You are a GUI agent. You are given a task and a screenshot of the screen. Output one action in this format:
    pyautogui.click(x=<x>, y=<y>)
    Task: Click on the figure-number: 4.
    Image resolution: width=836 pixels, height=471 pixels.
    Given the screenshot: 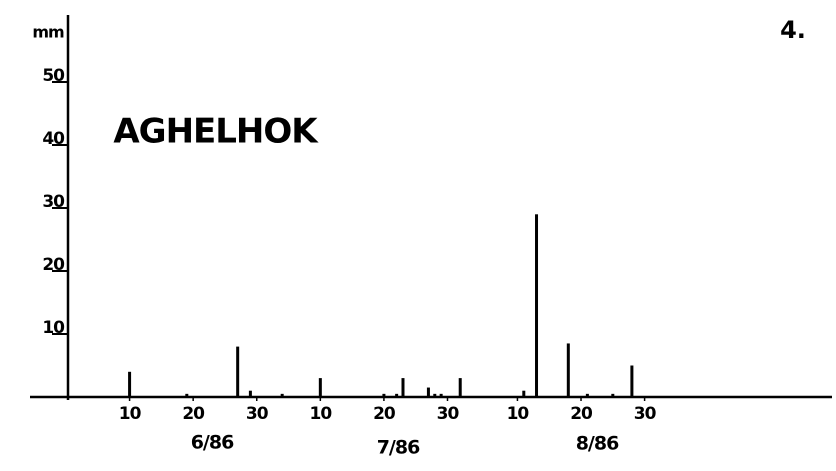 What is the action you would take?
    pyautogui.click(x=793, y=30)
    